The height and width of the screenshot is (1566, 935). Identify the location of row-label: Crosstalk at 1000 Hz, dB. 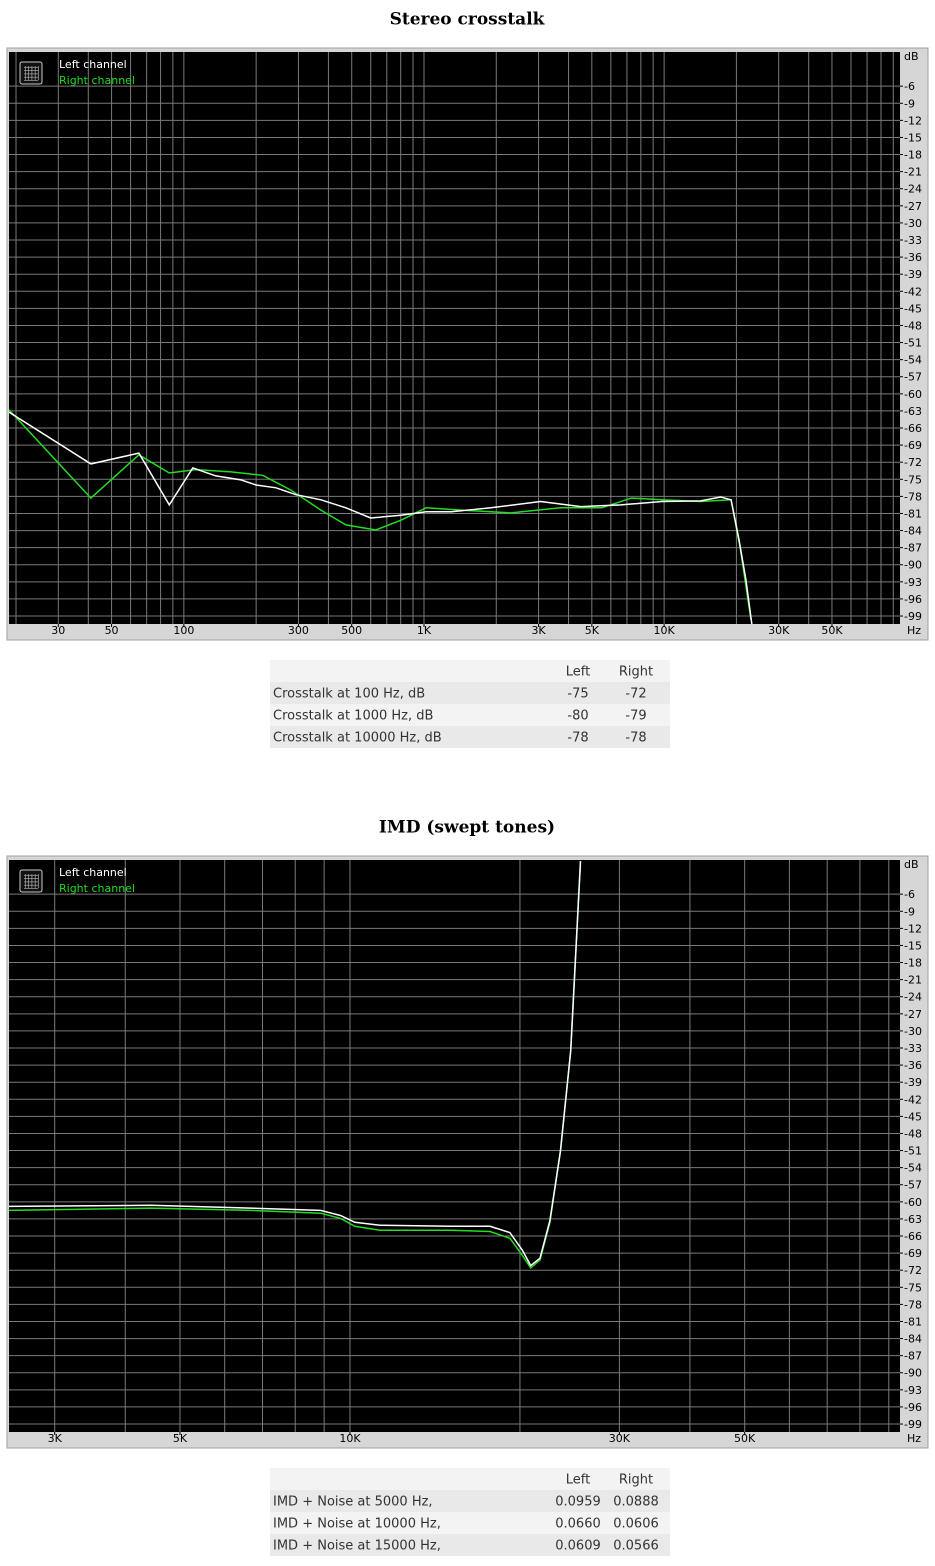
(353, 716).